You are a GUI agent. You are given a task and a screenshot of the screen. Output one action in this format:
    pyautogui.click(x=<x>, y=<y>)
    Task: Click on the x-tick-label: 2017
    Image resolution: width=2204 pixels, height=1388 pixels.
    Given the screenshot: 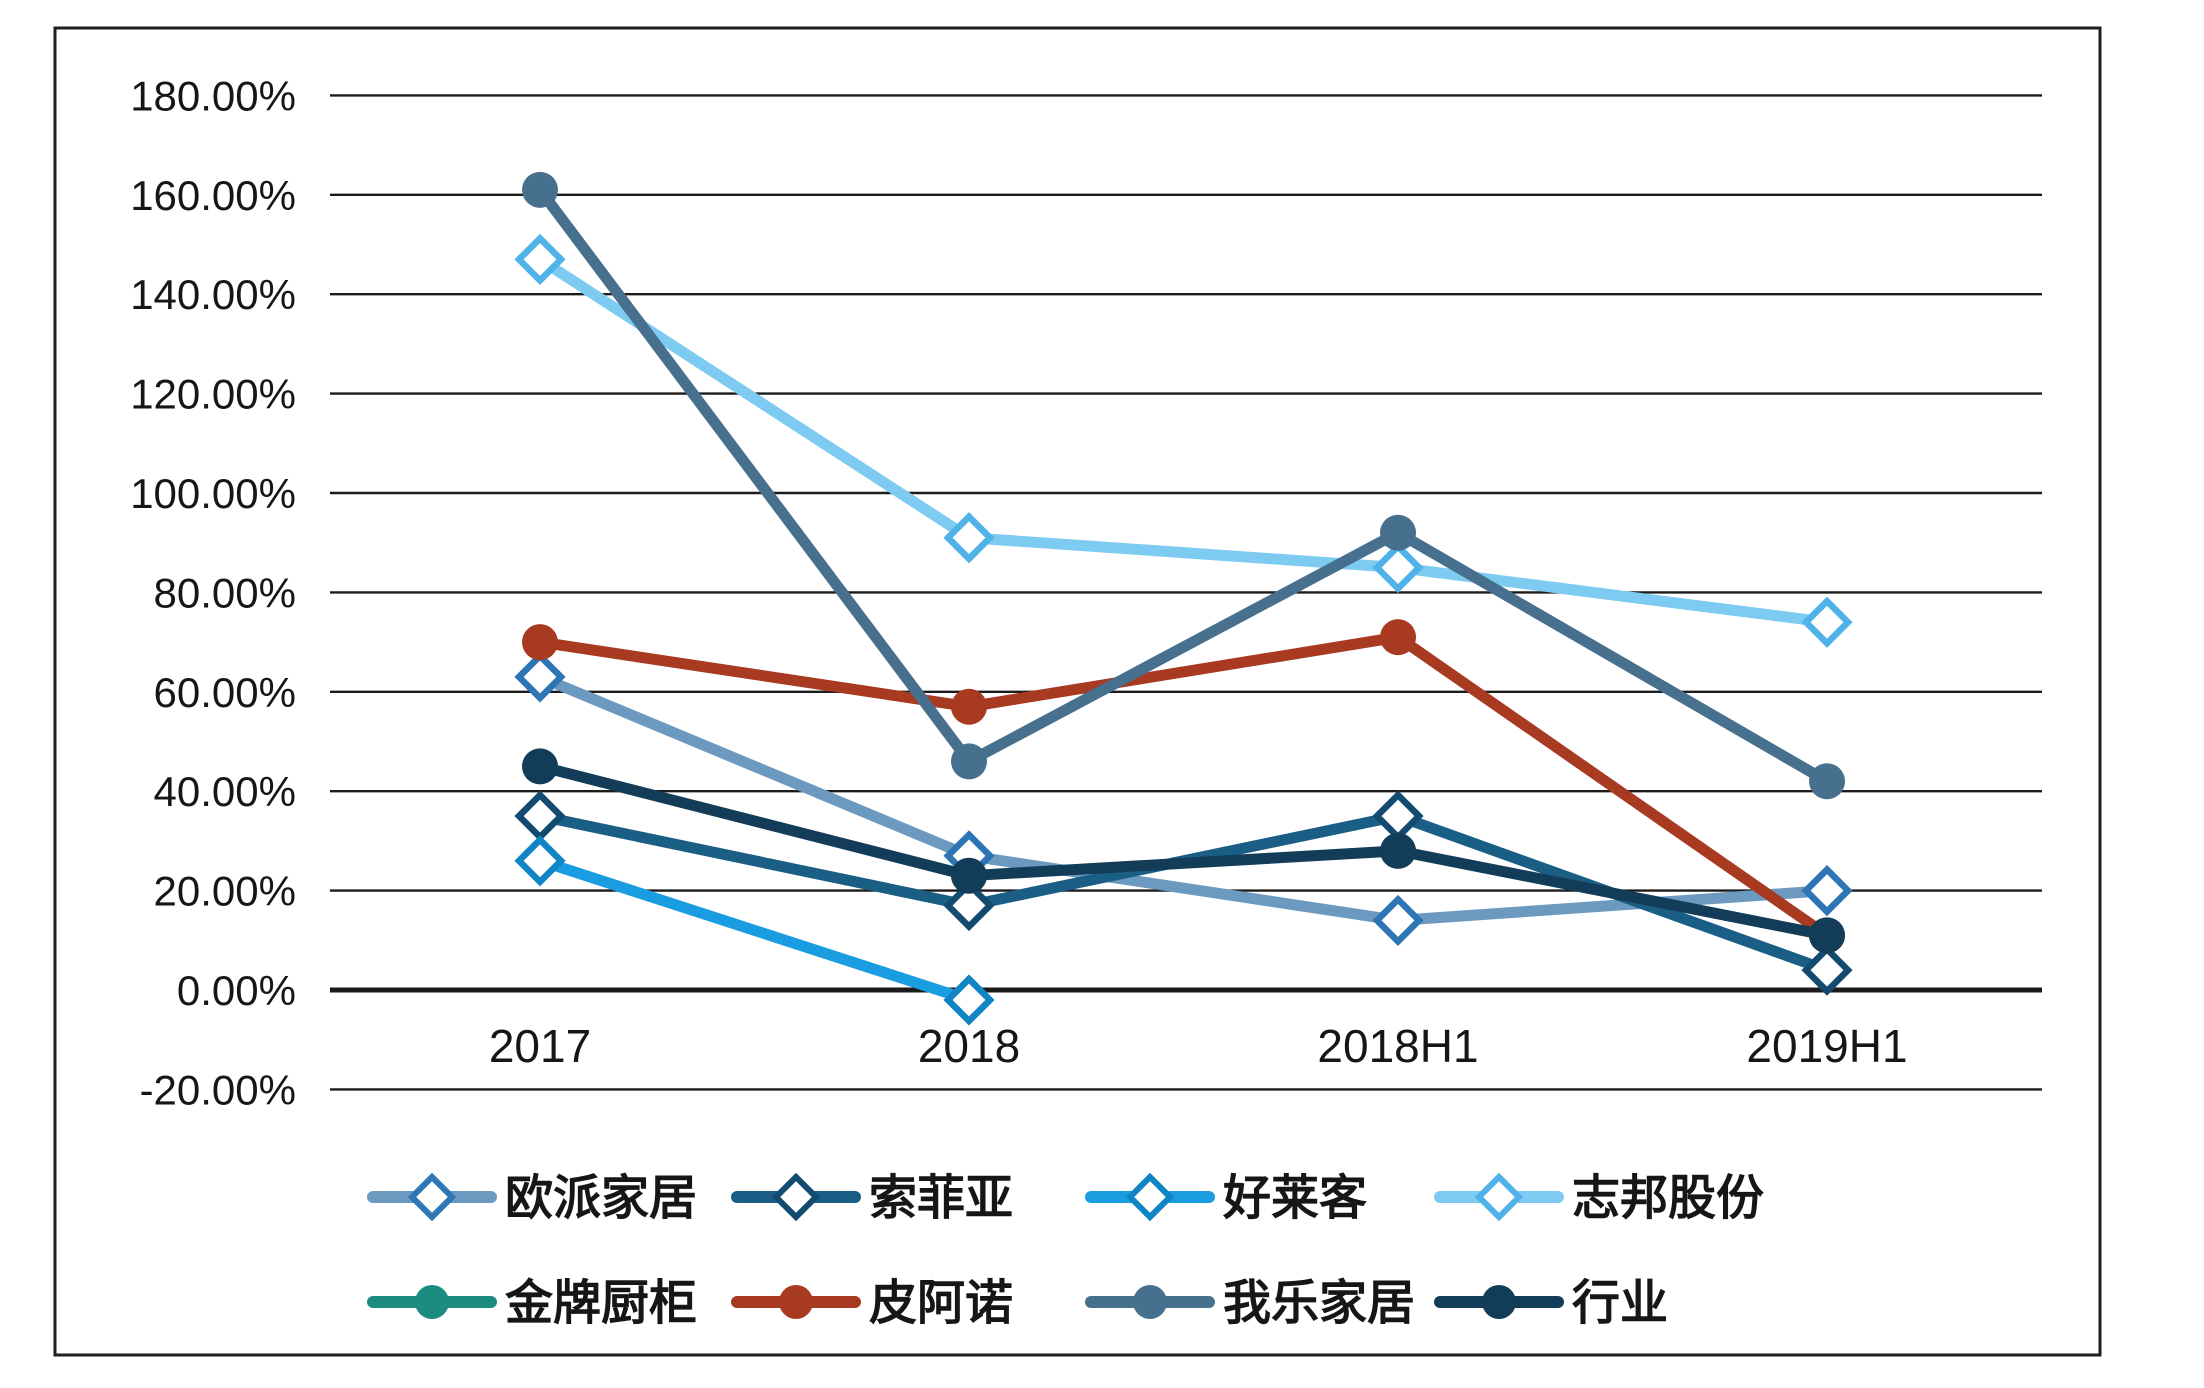 What is the action you would take?
    pyautogui.click(x=540, y=1046)
    